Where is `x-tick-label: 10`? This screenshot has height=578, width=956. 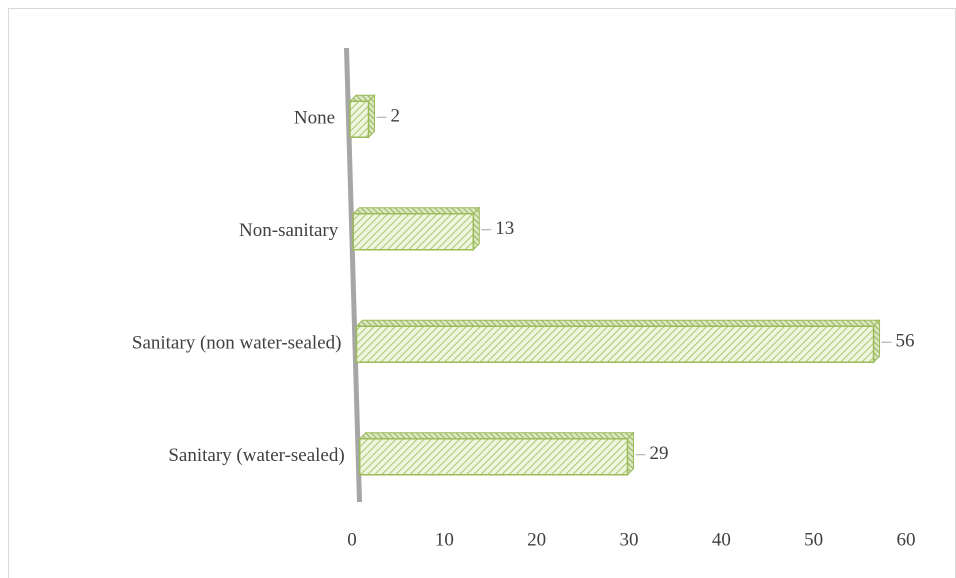
x-tick-label: 10 is located at coordinates (444, 539).